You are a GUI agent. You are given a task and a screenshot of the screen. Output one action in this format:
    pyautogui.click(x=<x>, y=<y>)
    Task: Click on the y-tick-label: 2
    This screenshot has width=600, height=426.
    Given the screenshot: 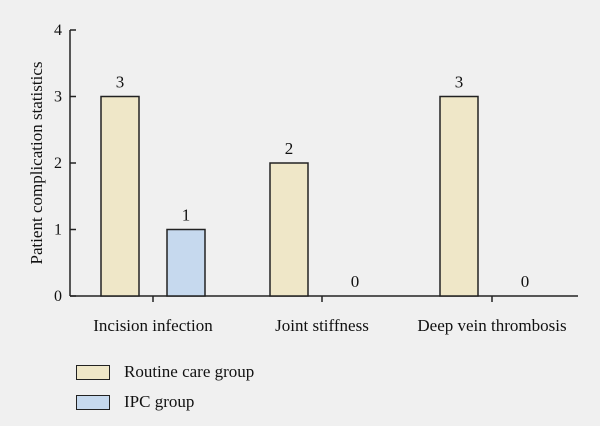 What is the action you would take?
    pyautogui.click(x=58, y=163)
    